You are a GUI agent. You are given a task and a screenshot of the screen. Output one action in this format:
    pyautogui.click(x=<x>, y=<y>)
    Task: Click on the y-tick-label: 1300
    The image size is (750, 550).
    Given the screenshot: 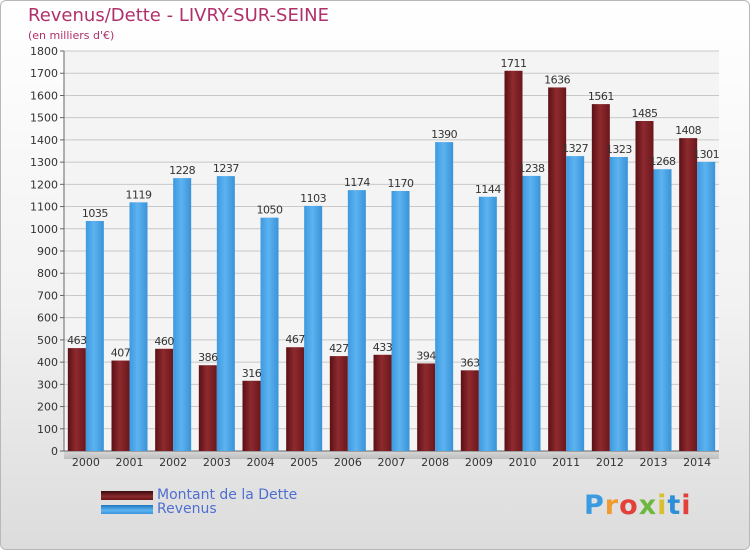 What is the action you would take?
    pyautogui.click(x=44, y=162)
    